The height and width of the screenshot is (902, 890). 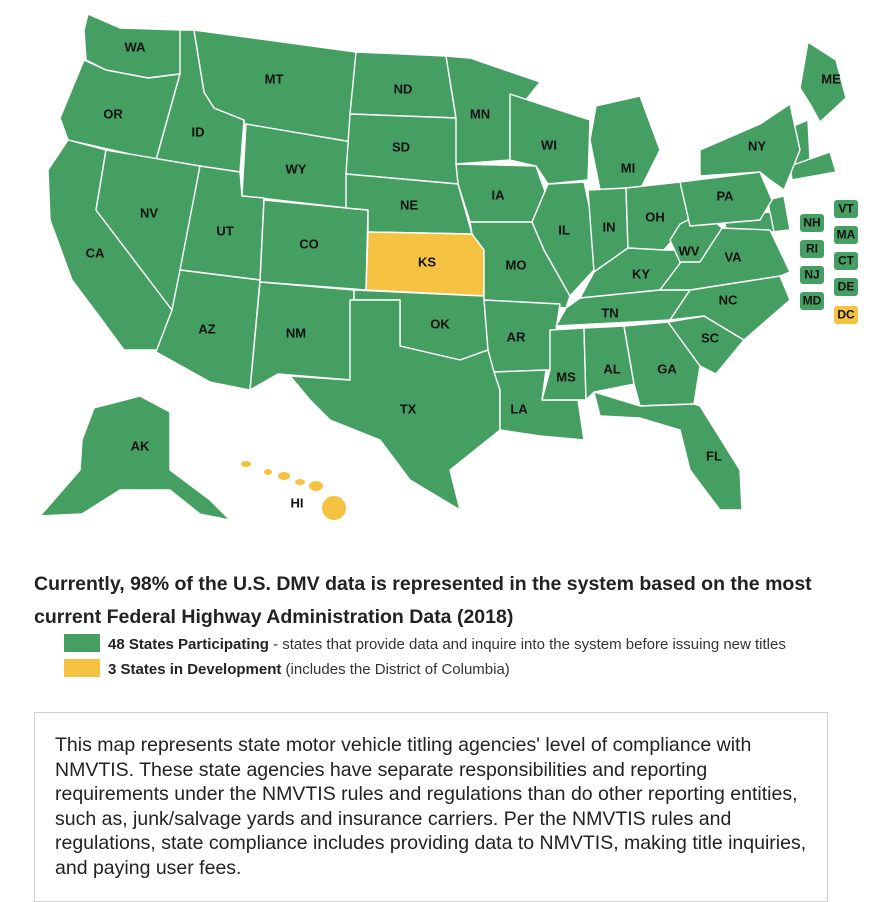 I want to click on state-label-mt: MT, so click(x=274, y=78).